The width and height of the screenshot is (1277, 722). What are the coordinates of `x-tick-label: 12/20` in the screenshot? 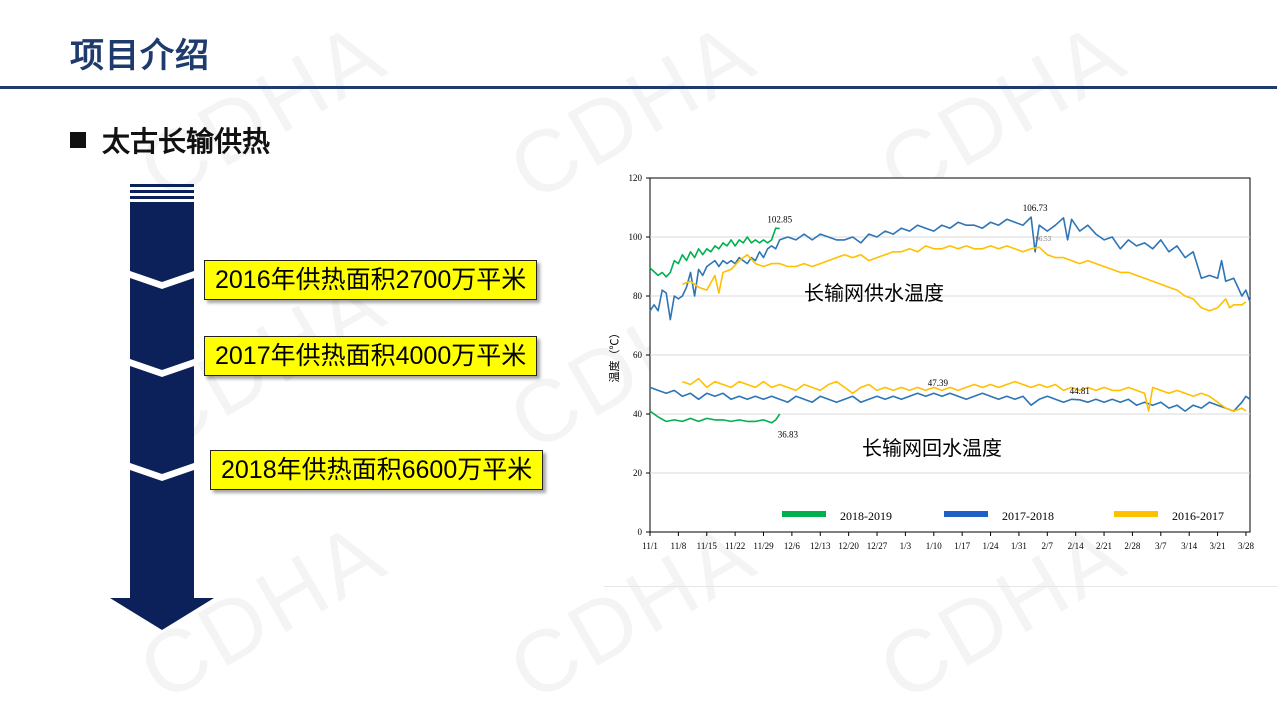 It's located at (848, 546).